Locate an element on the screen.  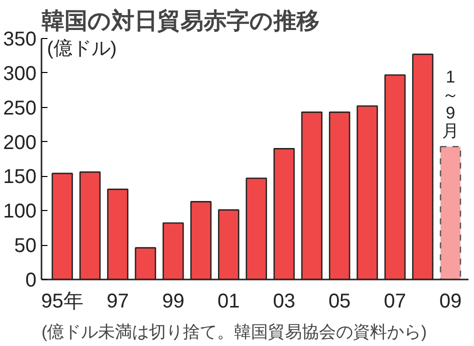
y-tick-label: 50 is located at coordinates (25, 246).